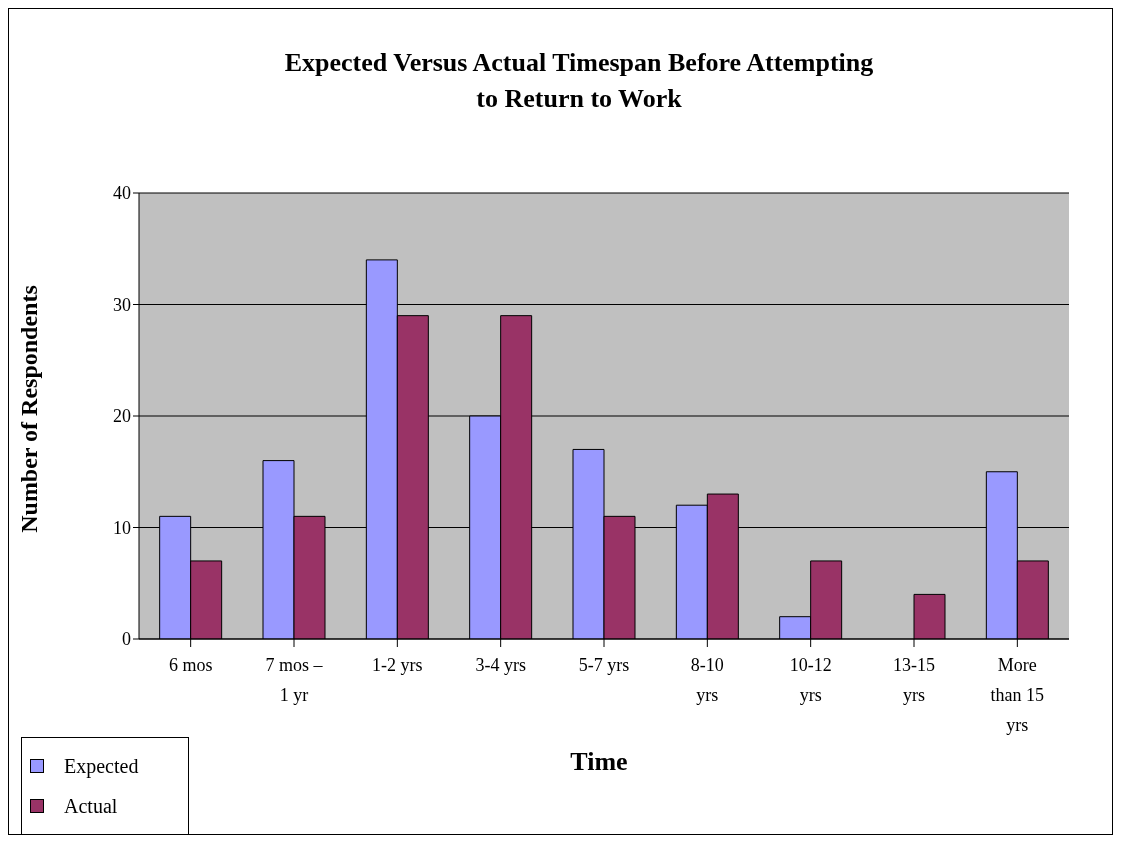 This screenshot has width=1121, height=843. Describe the element at coordinates (122, 304) in the screenshot. I see `y-tick-label: 30` at that location.